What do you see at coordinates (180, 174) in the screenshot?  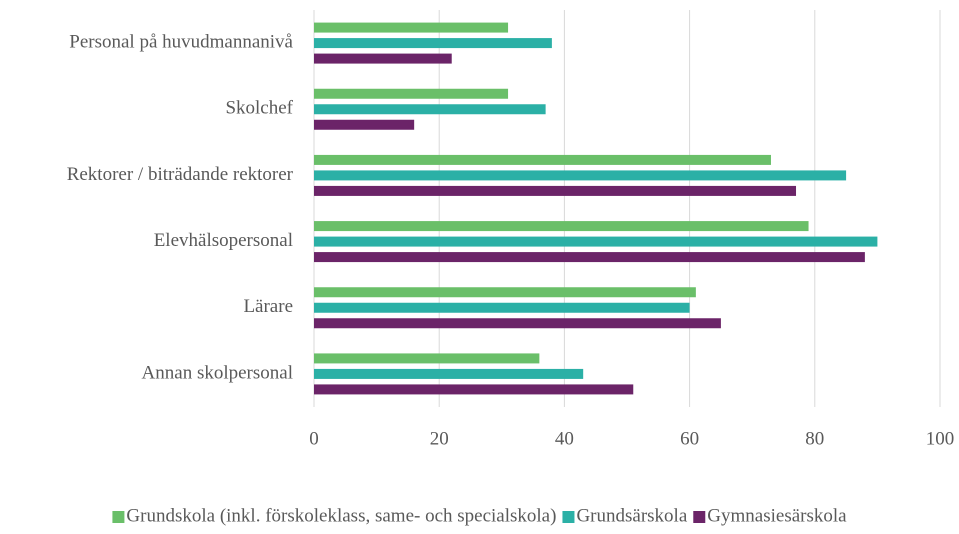 I see `y-tick-label: Rektorer / biträdande rektorer` at bounding box center [180, 174].